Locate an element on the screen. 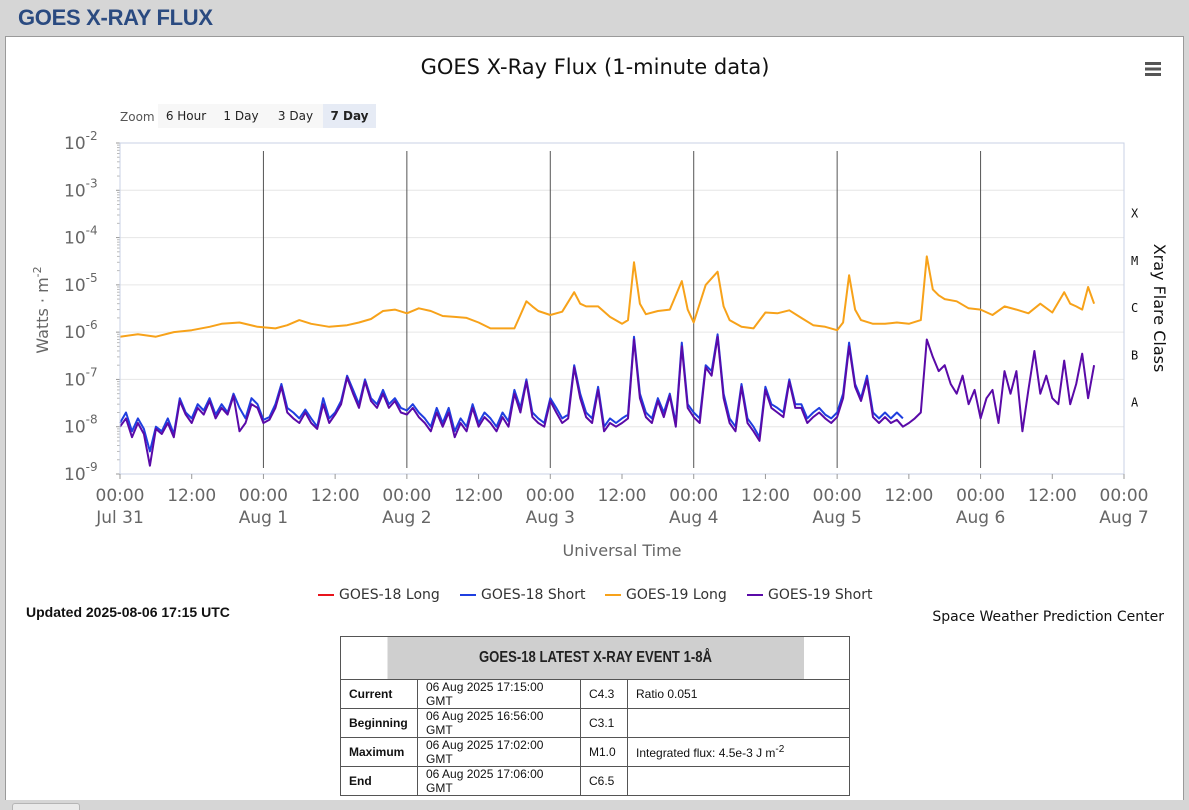 Image resolution: width=1189 pixels, height=810 pixels. x-tick-date-label: Aug 7 is located at coordinates (1123, 518).